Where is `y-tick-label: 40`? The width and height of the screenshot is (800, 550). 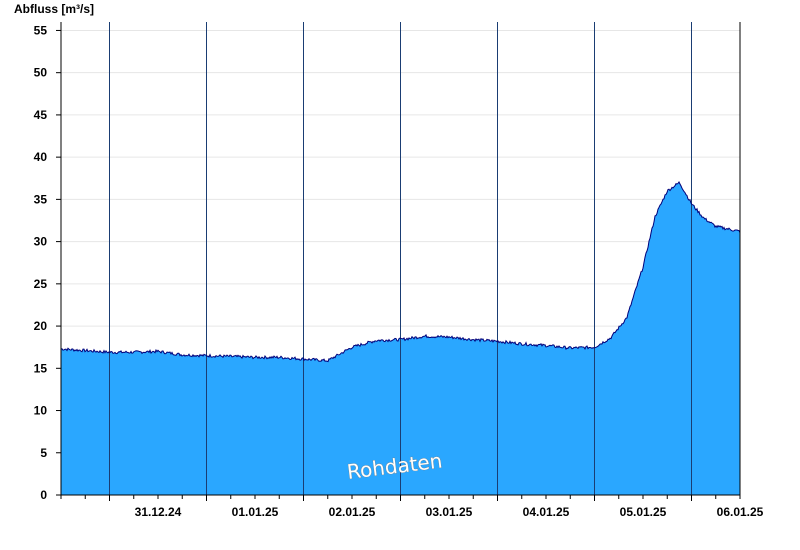 y-tick-label: 40 is located at coordinates (41, 157).